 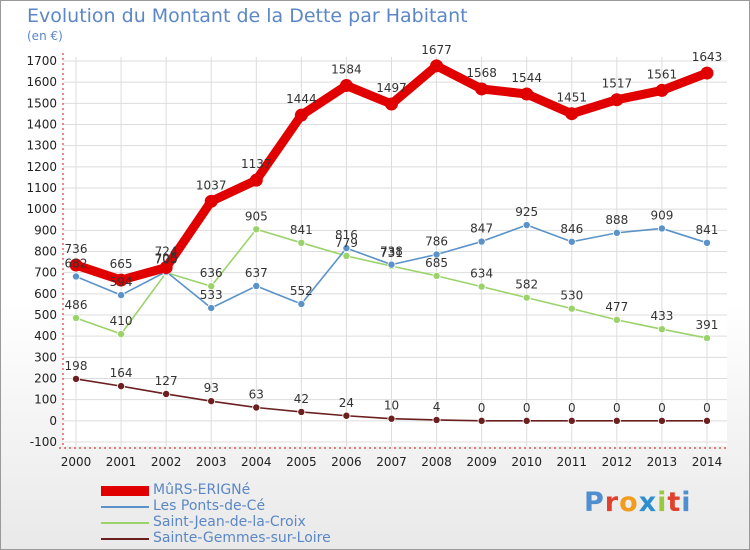 I want to click on data-label: 637, so click(x=256, y=273).